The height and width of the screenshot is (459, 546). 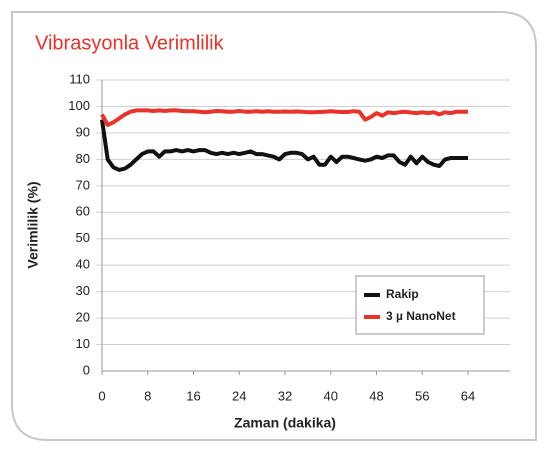 What do you see at coordinates (147, 395) in the screenshot?
I see `x-tick-label: 8` at bounding box center [147, 395].